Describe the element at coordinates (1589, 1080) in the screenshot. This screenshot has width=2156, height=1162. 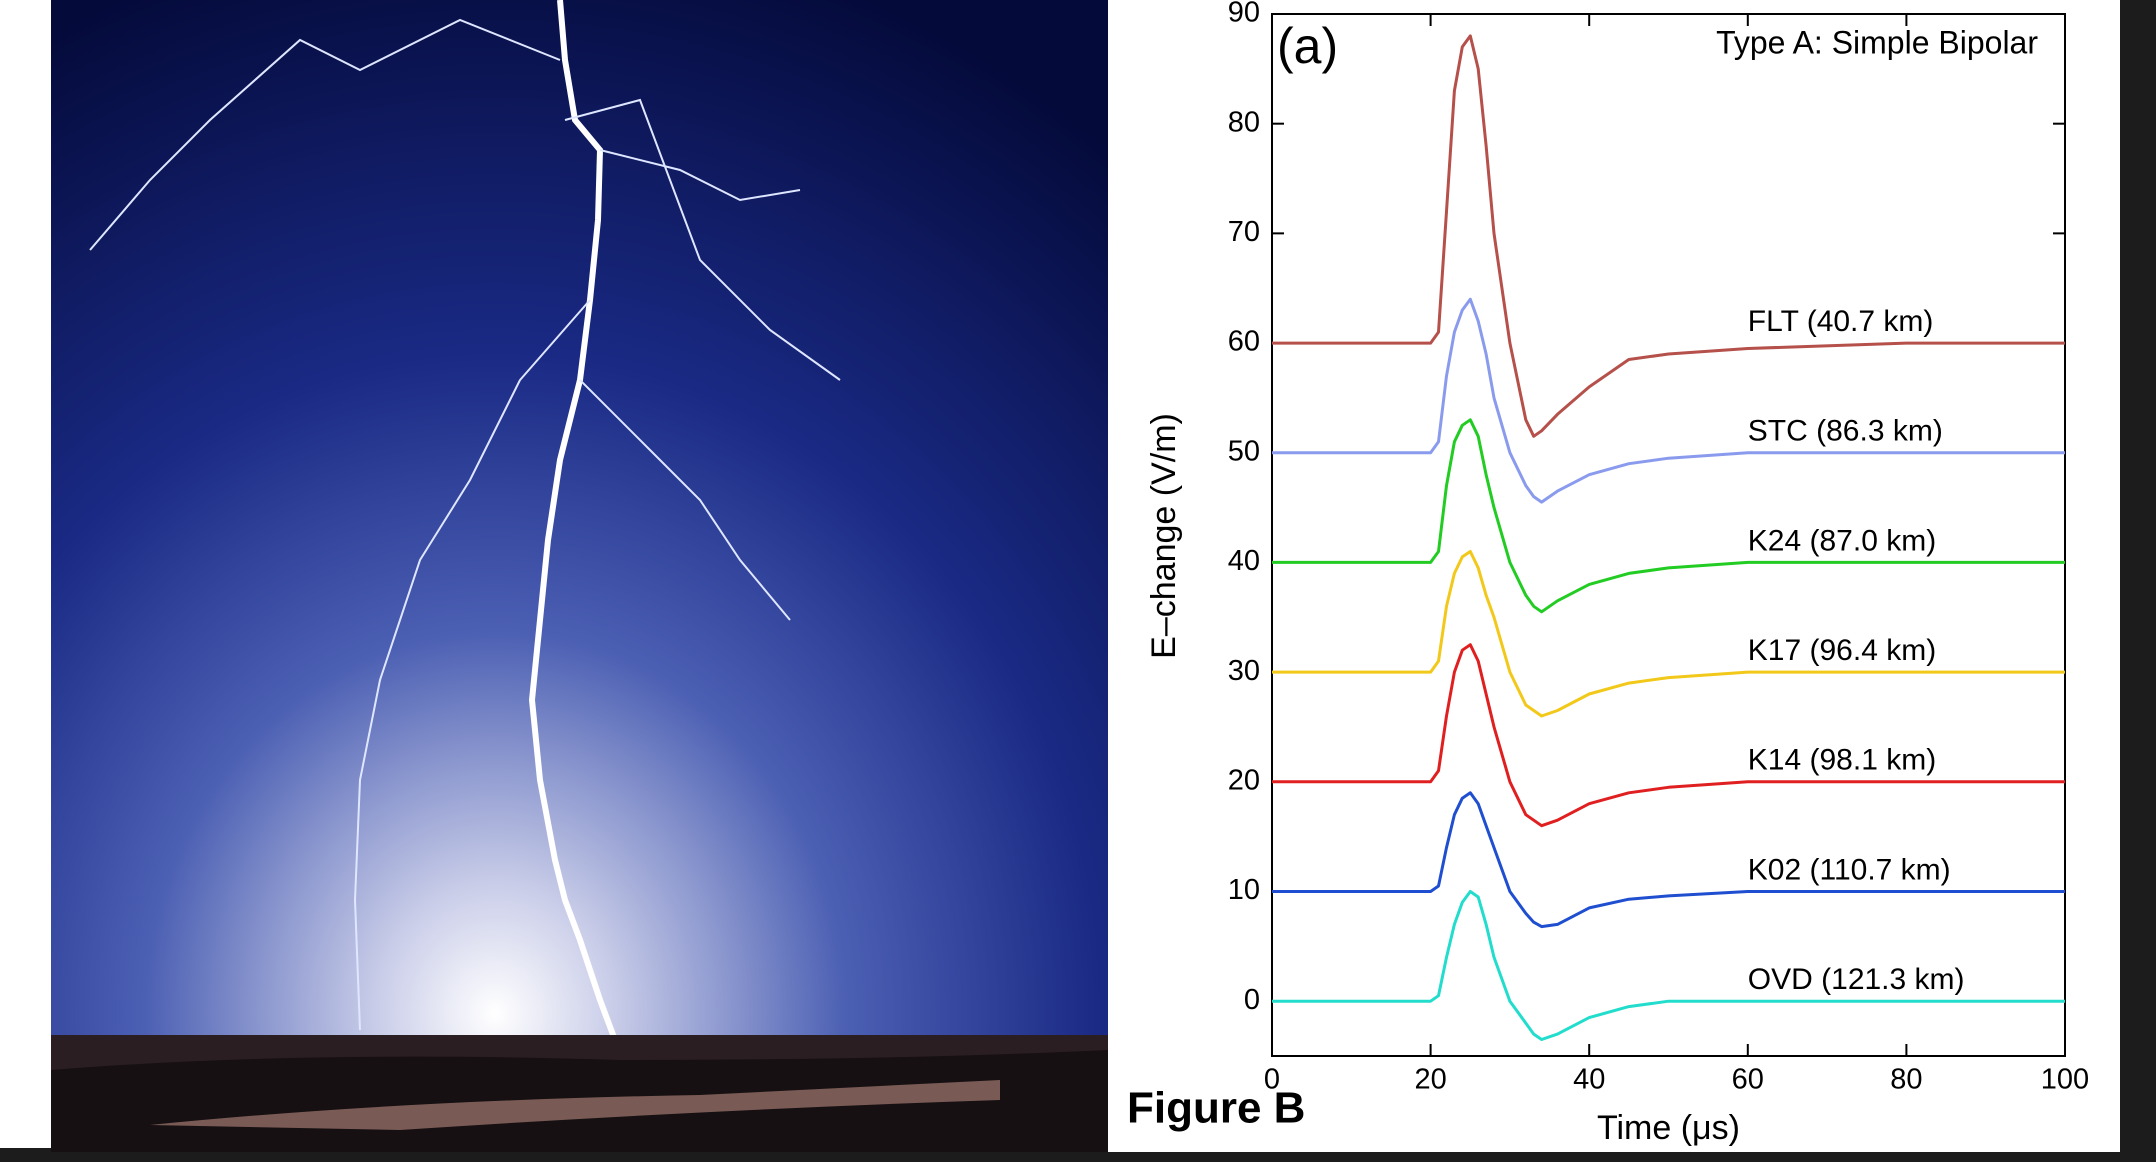
I see `x-tick-label: 40` at that location.